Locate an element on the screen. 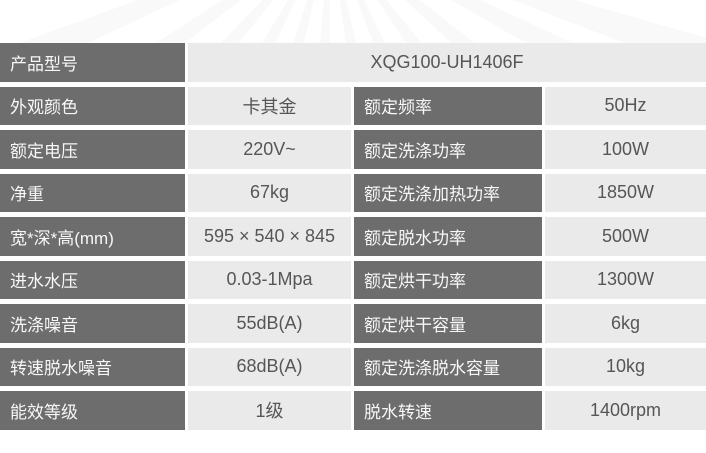 Image resolution: width=706 pixels, height=453 pixels. spec-value: 1400rpm is located at coordinates (625, 410).